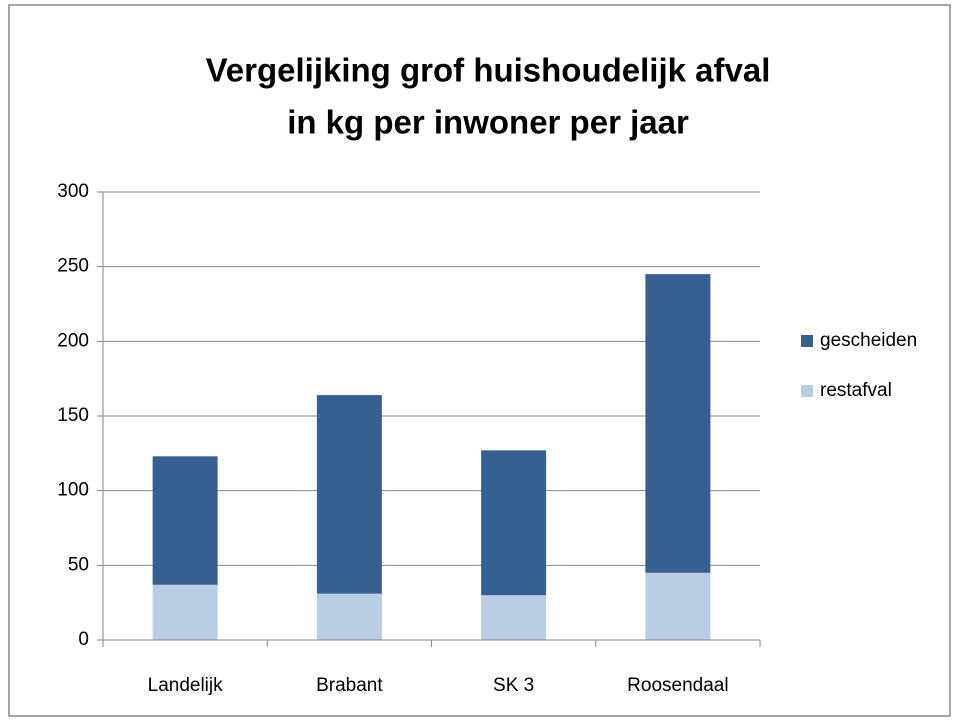  Describe the element at coordinates (677, 685) in the screenshot. I see `x-tick-label: Roosendaal` at that location.